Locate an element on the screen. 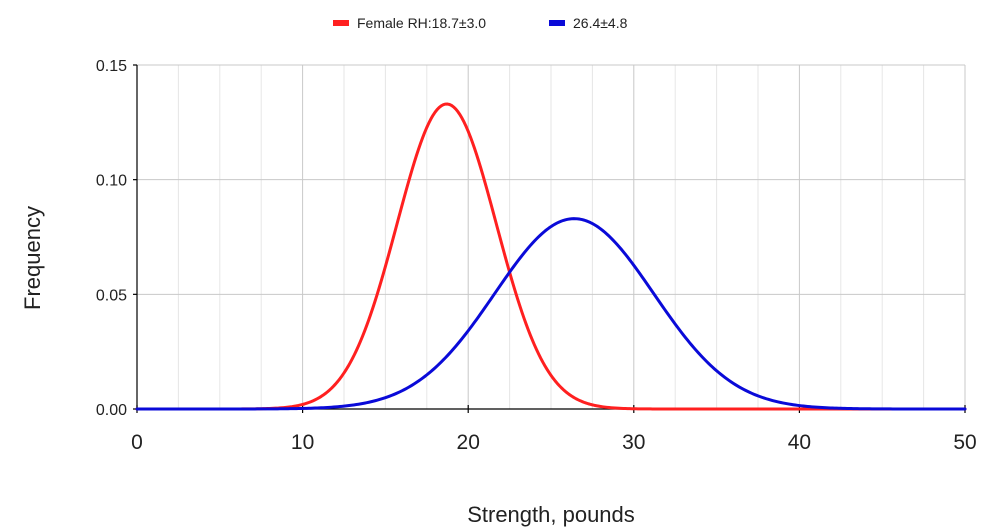 Image resolution: width=983 pixels, height=529 pixels. x-tick-label: 10 is located at coordinates (302, 442).